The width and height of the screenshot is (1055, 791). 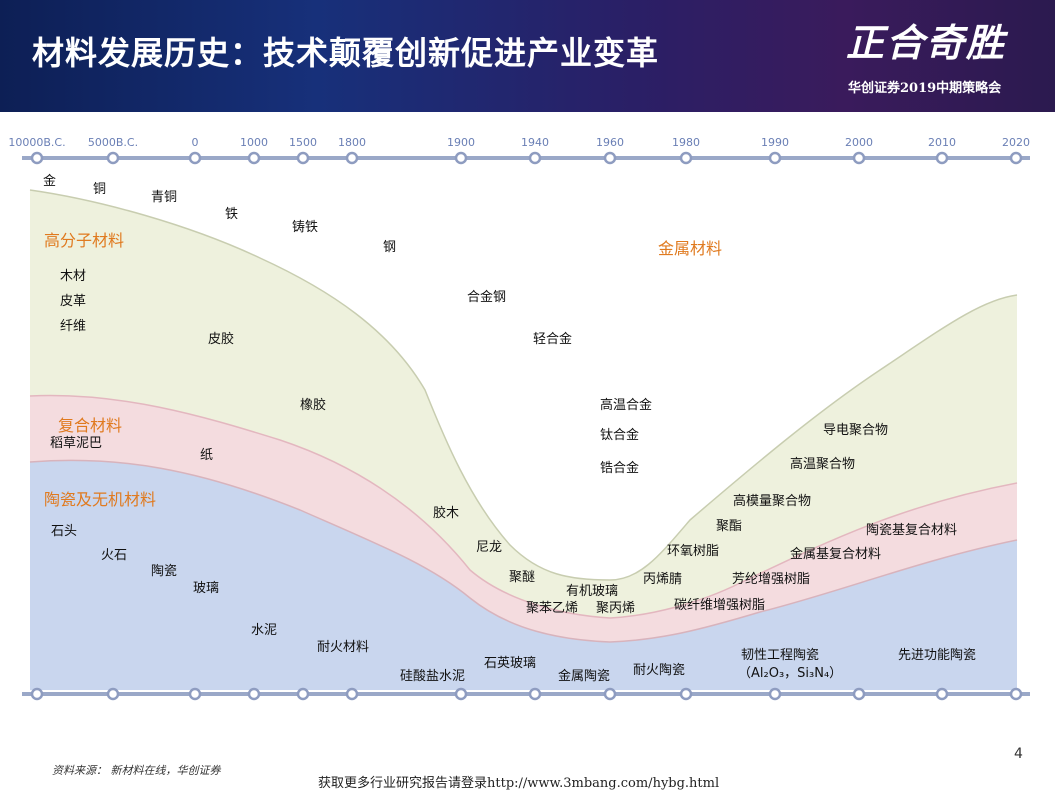 What do you see at coordinates (76, 443) in the screenshot?
I see `composite-item: 稻草泥巴` at bounding box center [76, 443].